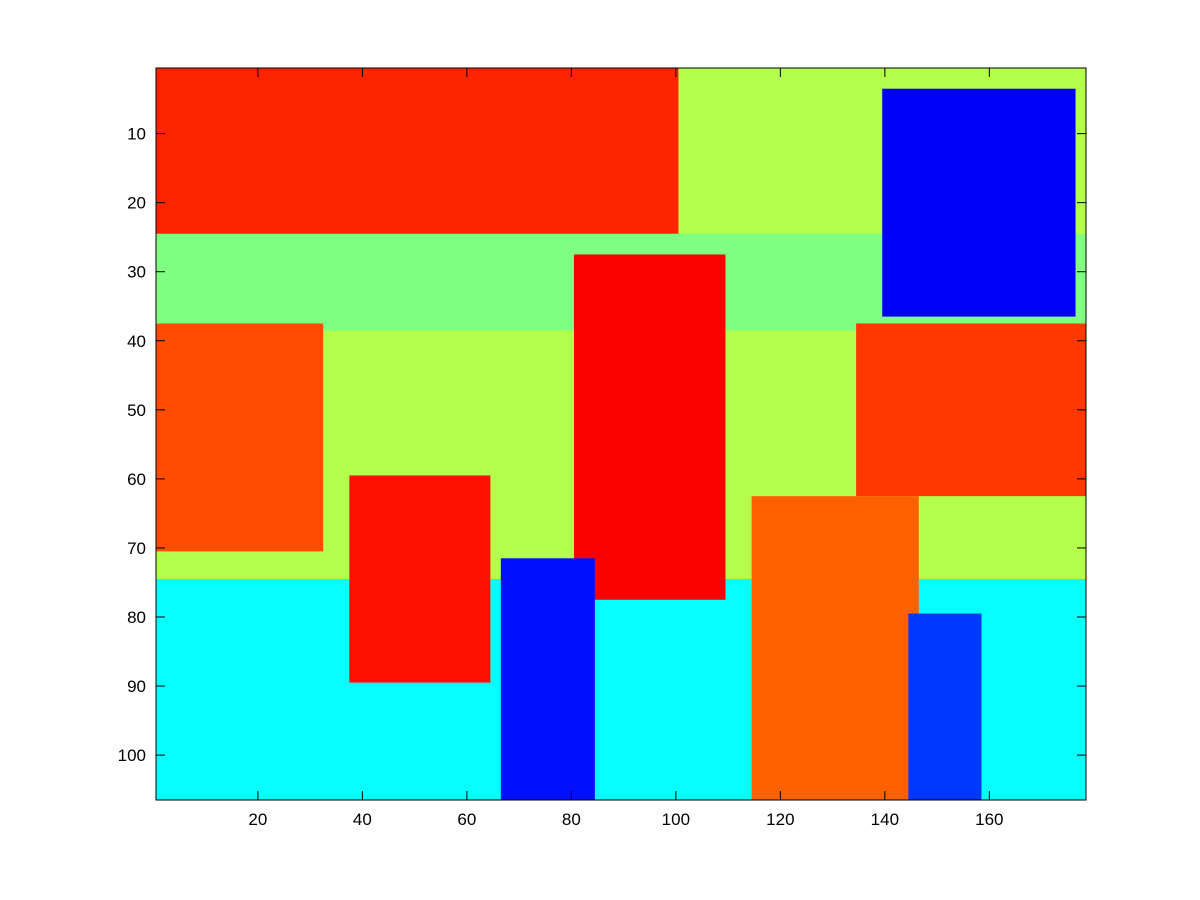 Image resolution: width=1200 pixels, height=900 pixels. I want to click on y-tick-label: 70, so click(136, 548).